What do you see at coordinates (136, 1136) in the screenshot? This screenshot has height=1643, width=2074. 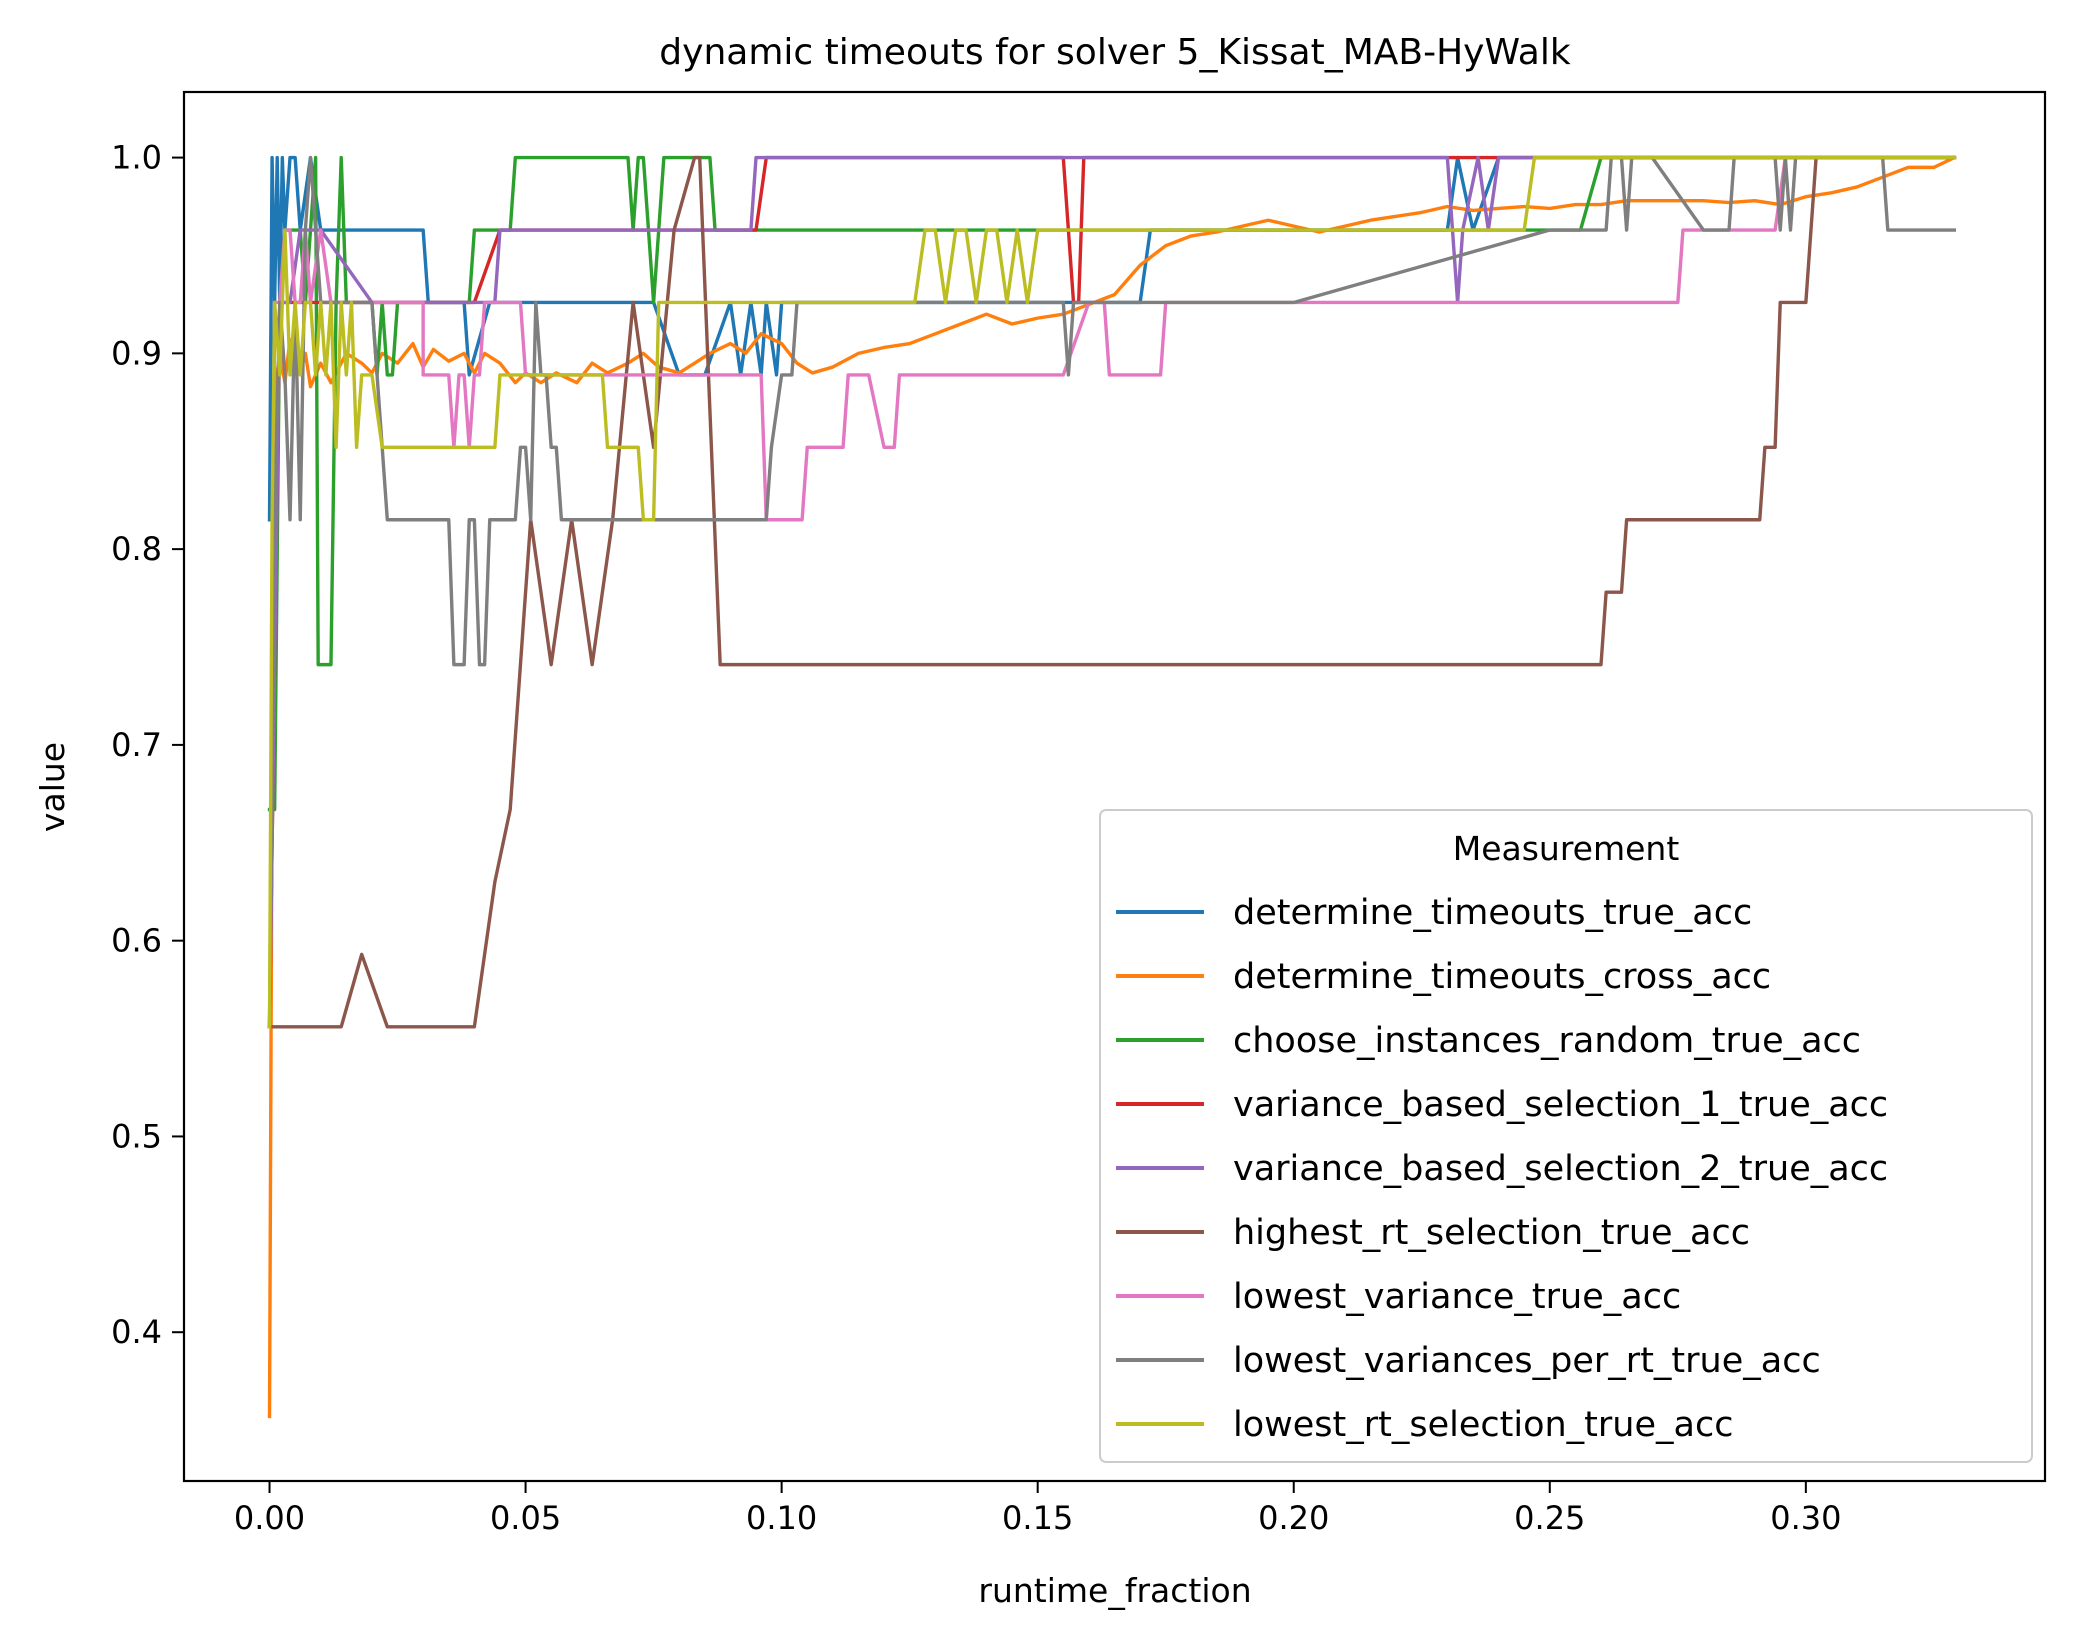 I see `y-tick-label: 0.5` at bounding box center [136, 1136].